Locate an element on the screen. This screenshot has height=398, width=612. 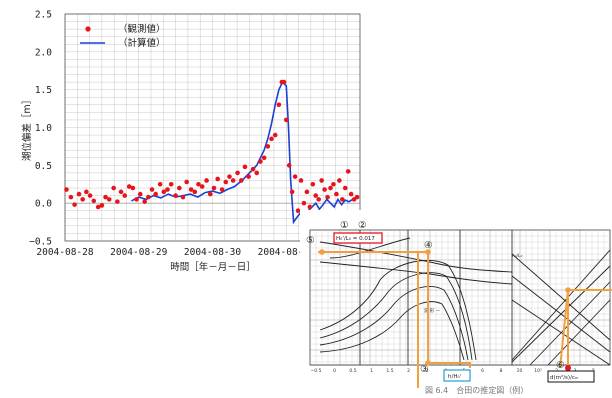
nomogram-x-tick: −0.5 is located at coordinates (316, 371).